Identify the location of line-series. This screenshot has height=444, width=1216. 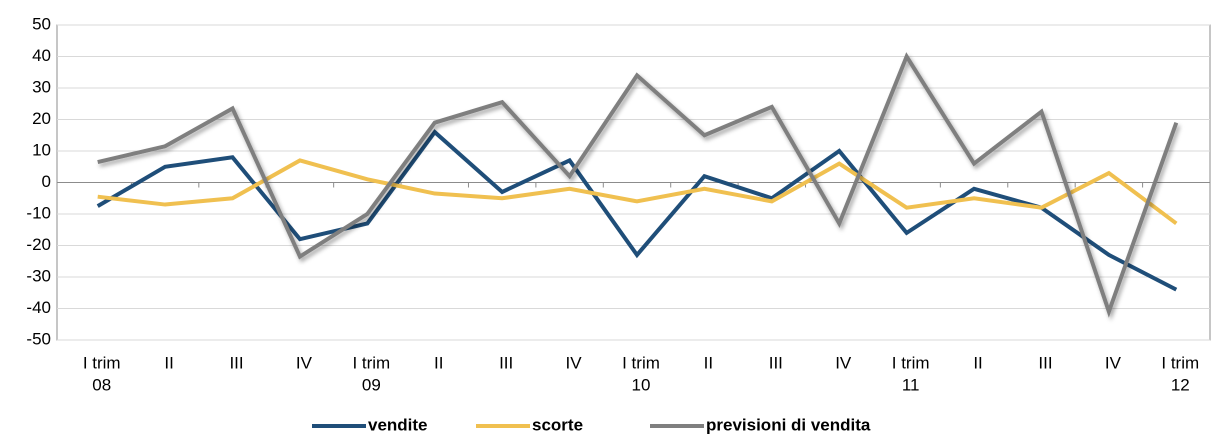
(637, 192).